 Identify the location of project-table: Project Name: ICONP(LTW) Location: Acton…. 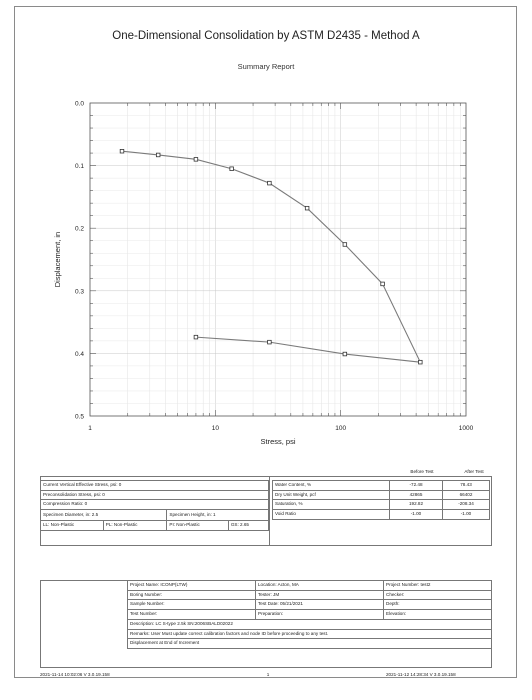
(309, 614).